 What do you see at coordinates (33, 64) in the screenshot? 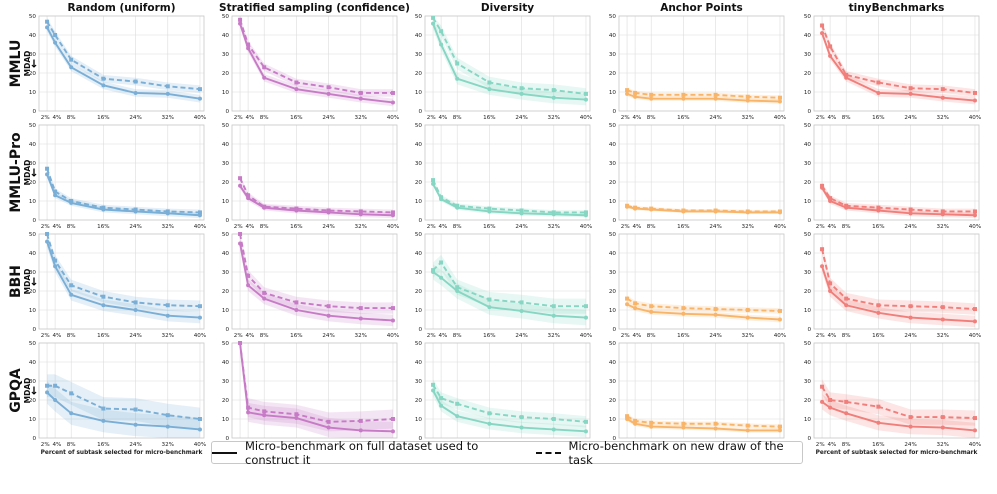
I see `row-arrow-icon: ↓` at bounding box center [33, 64].